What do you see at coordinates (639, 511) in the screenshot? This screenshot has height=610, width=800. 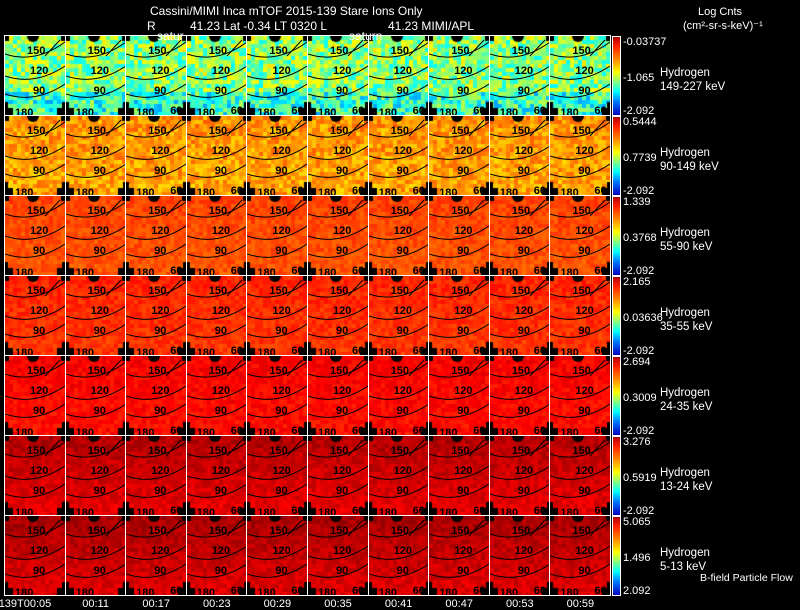 I see `colorbar-min-label: -2.092` at bounding box center [639, 511].